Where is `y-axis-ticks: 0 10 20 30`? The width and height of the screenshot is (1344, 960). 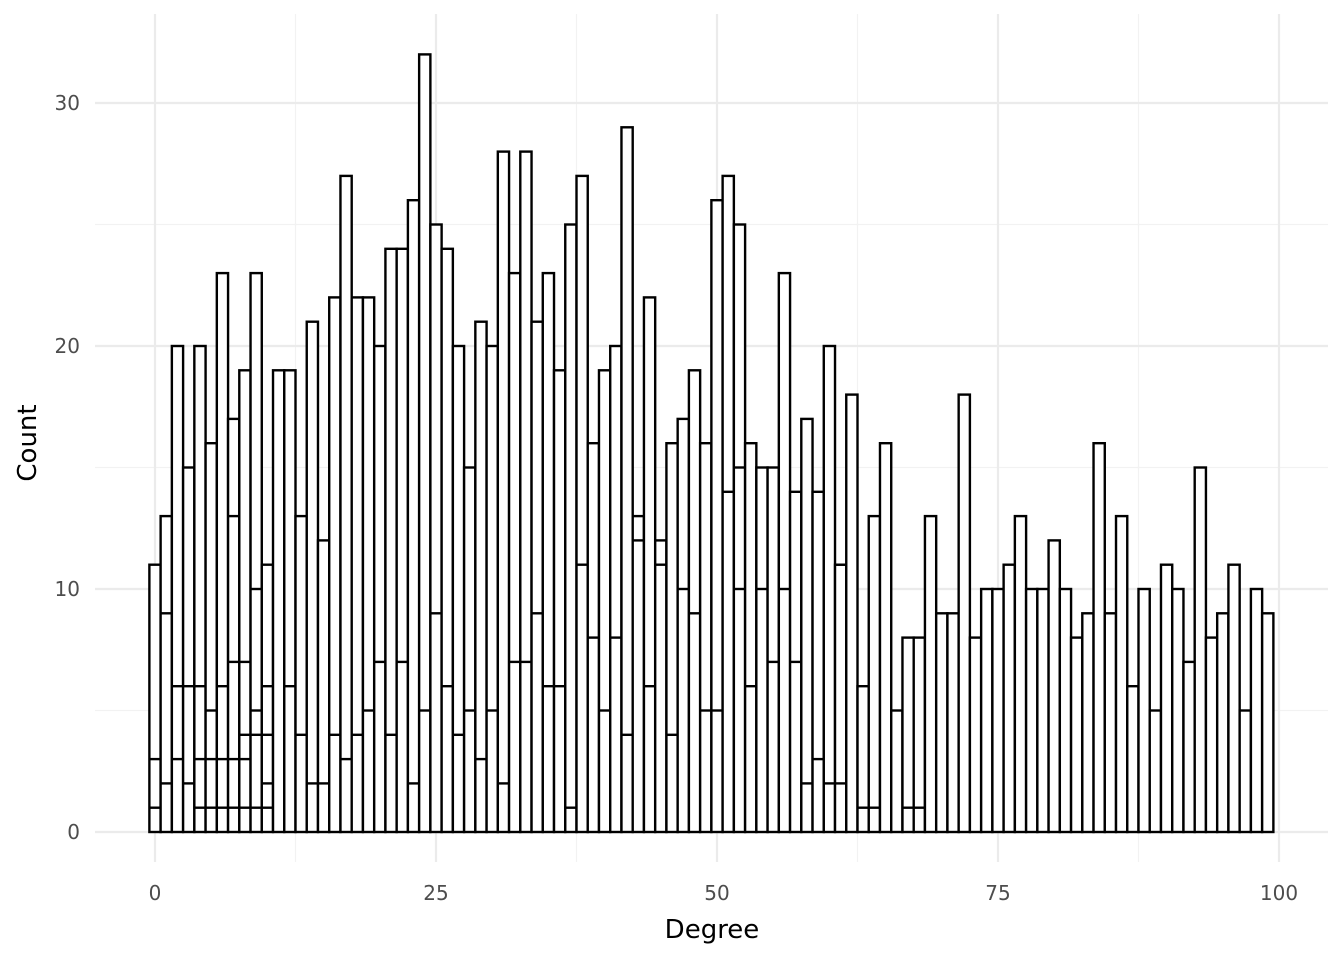 y-axis-ticks: 0 10 20 30 is located at coordinates (67, 467).